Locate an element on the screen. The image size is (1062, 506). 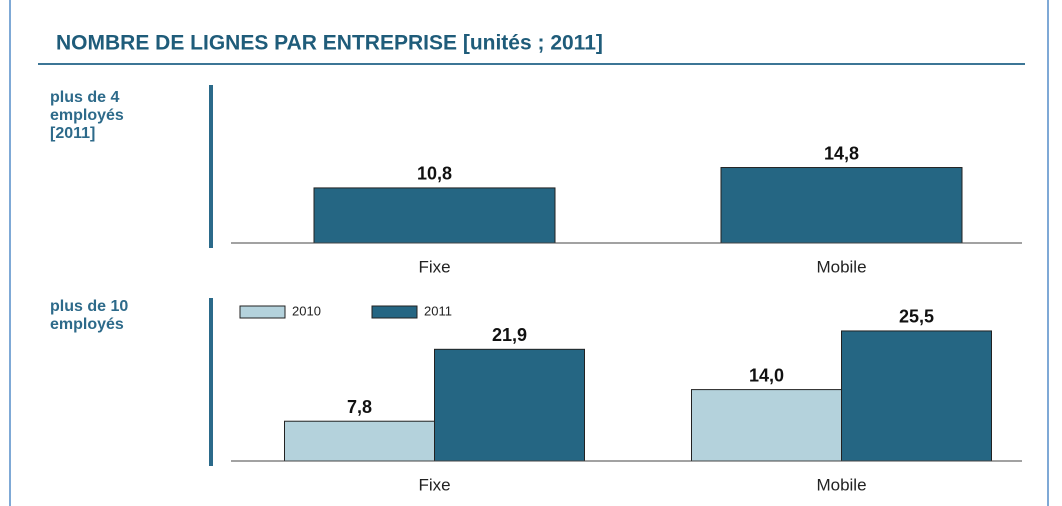
legend-label: 2010 is located at coordinates (306, 310).